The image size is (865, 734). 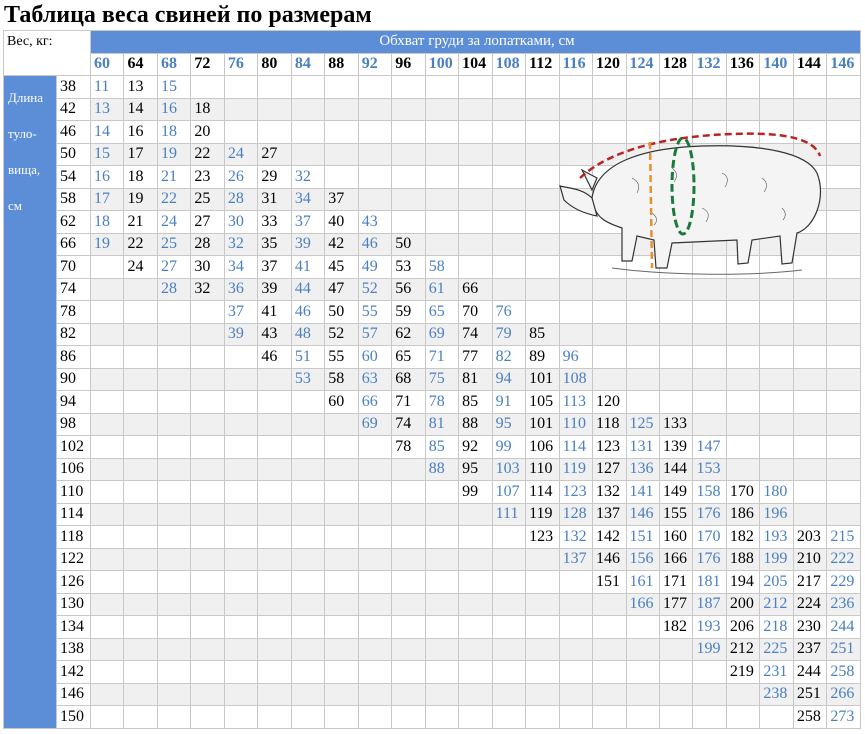 What do you see at coordinates (73, 199) in the screenshot?
I see `row-header: 58` at bounding box center [73, 199].